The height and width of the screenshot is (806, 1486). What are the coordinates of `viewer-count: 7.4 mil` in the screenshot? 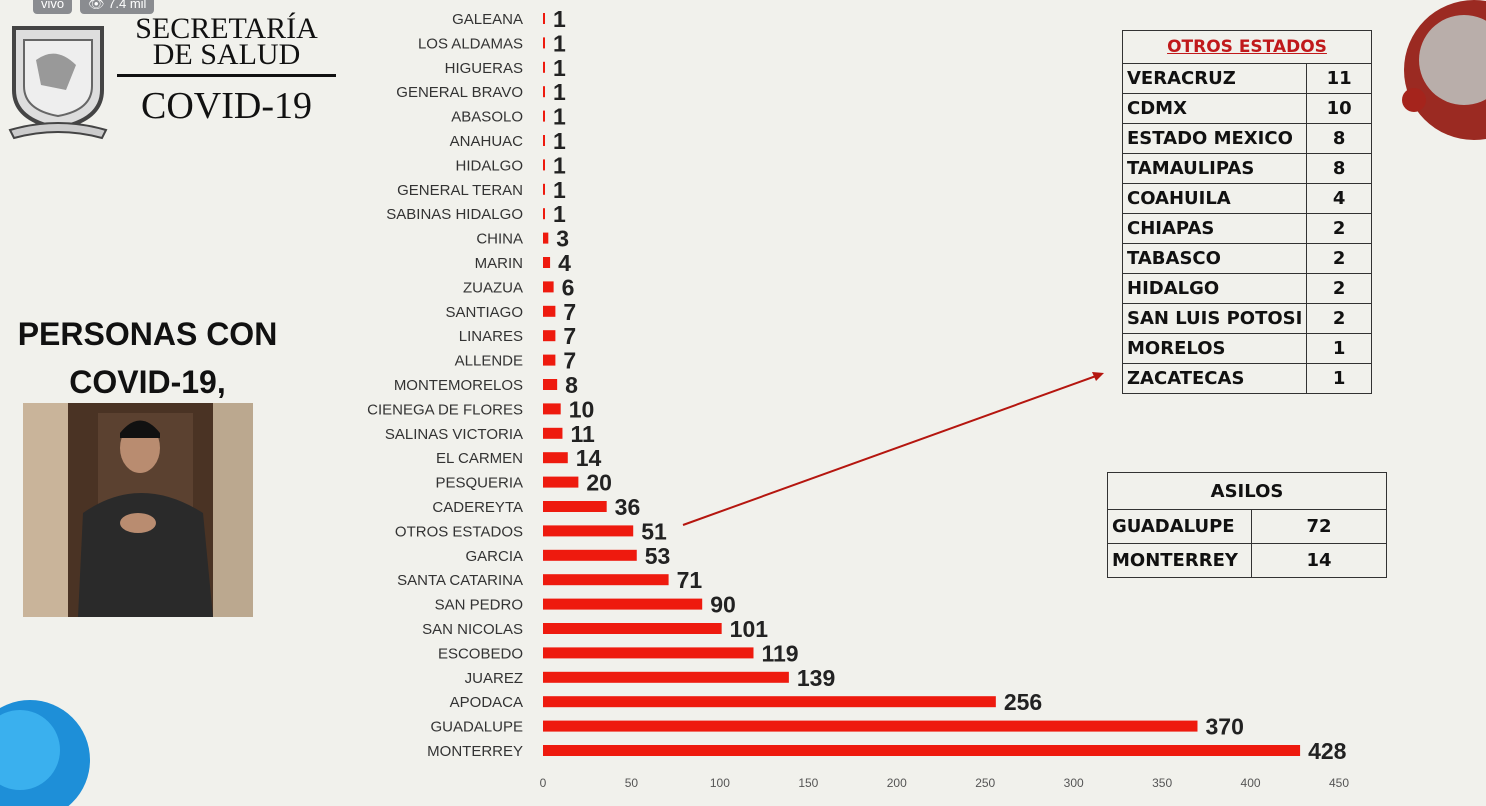 It's located at (127, 5).